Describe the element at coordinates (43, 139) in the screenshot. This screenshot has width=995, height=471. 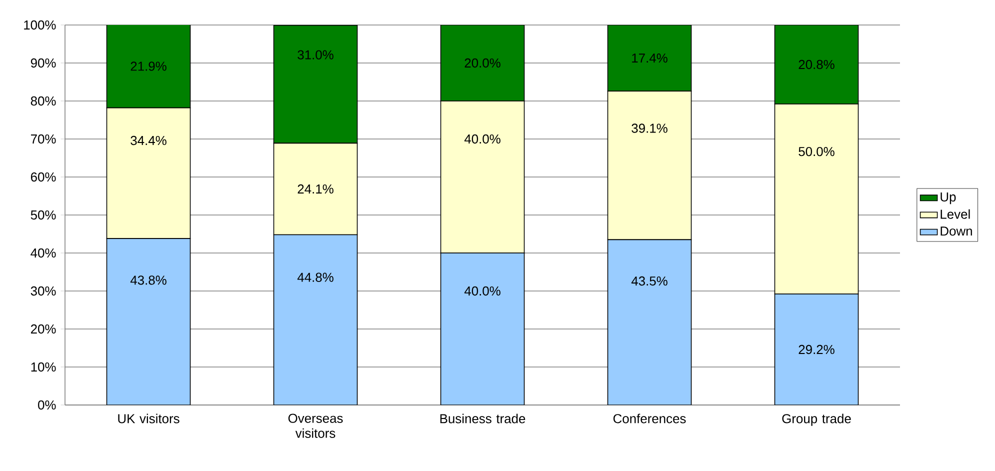
I see `y-tick-label: 70%` at that location.